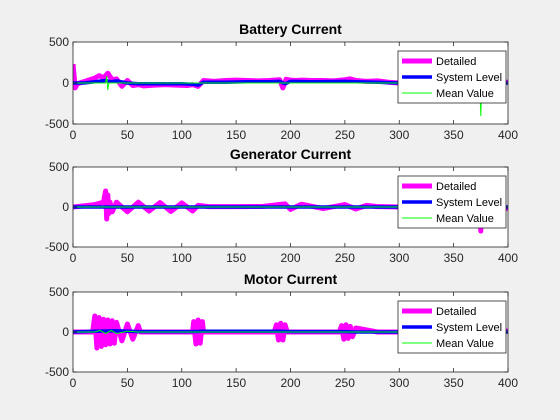 Image resolution: width=560 pixels, height=420 pixels. Describe the element at coordinates (290, 82) in the screenshot. I see `series-line-system-level` at that location.